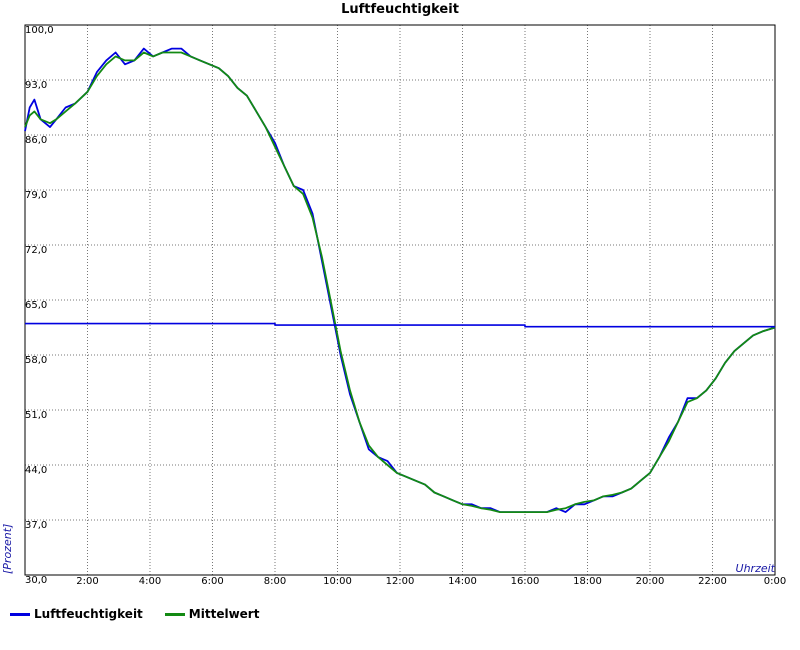 This screenshot has height=650, width=800. I want to click on legend: Luftfeuchtigkeit Mittelwert, so click(134, 614).